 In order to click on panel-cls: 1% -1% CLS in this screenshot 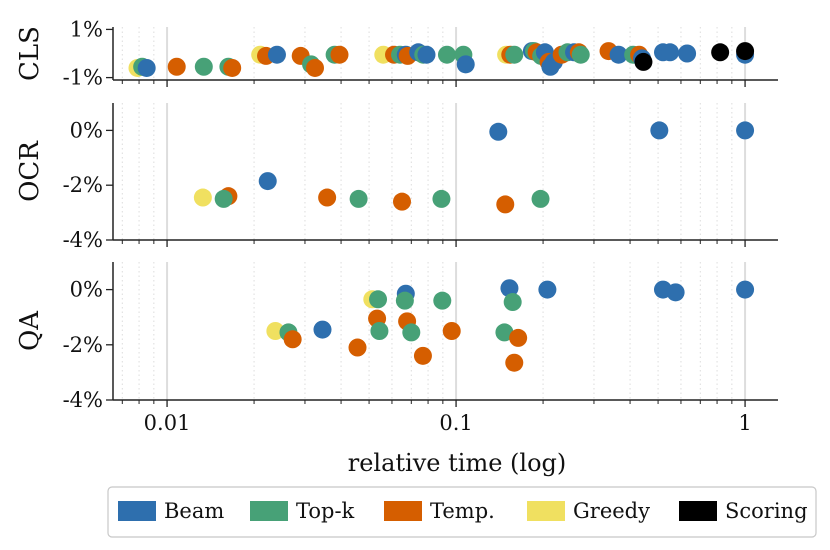, I will do `click(396, 53)`.